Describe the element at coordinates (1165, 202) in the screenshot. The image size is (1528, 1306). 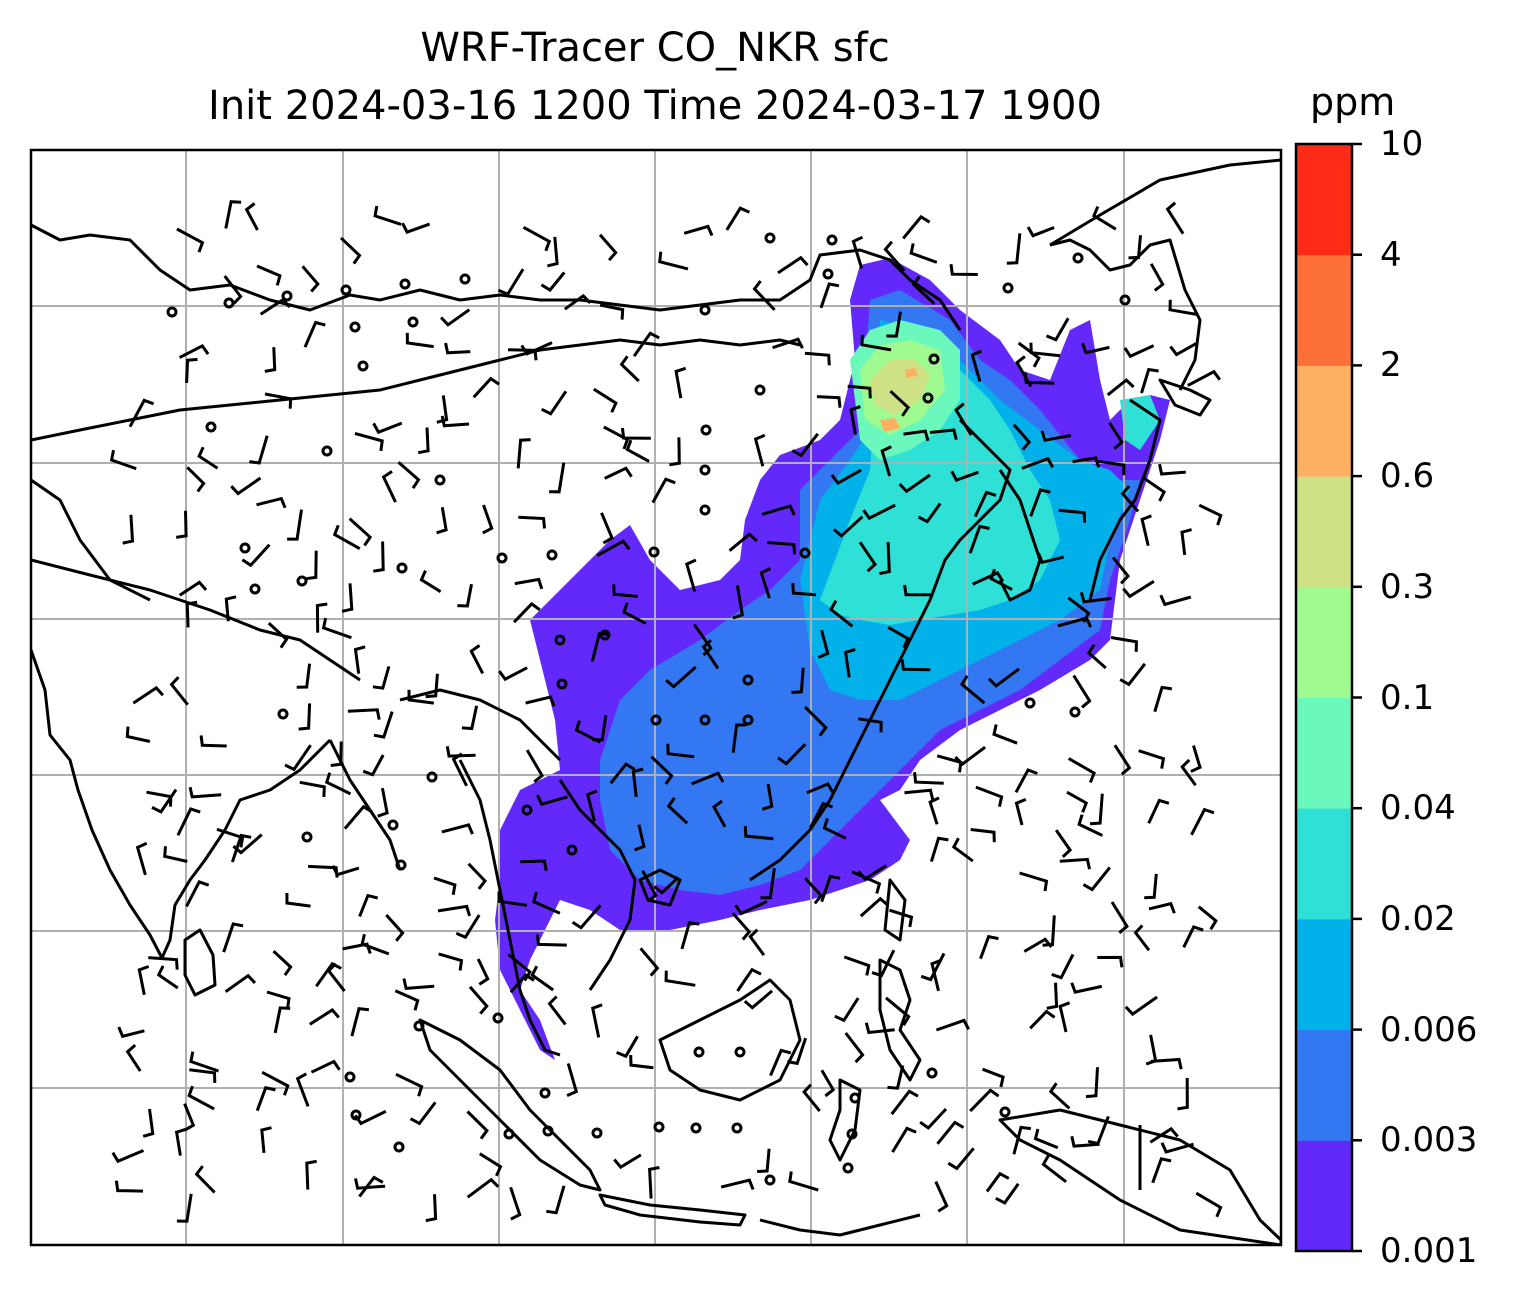
I see `russia-coast` at that location.